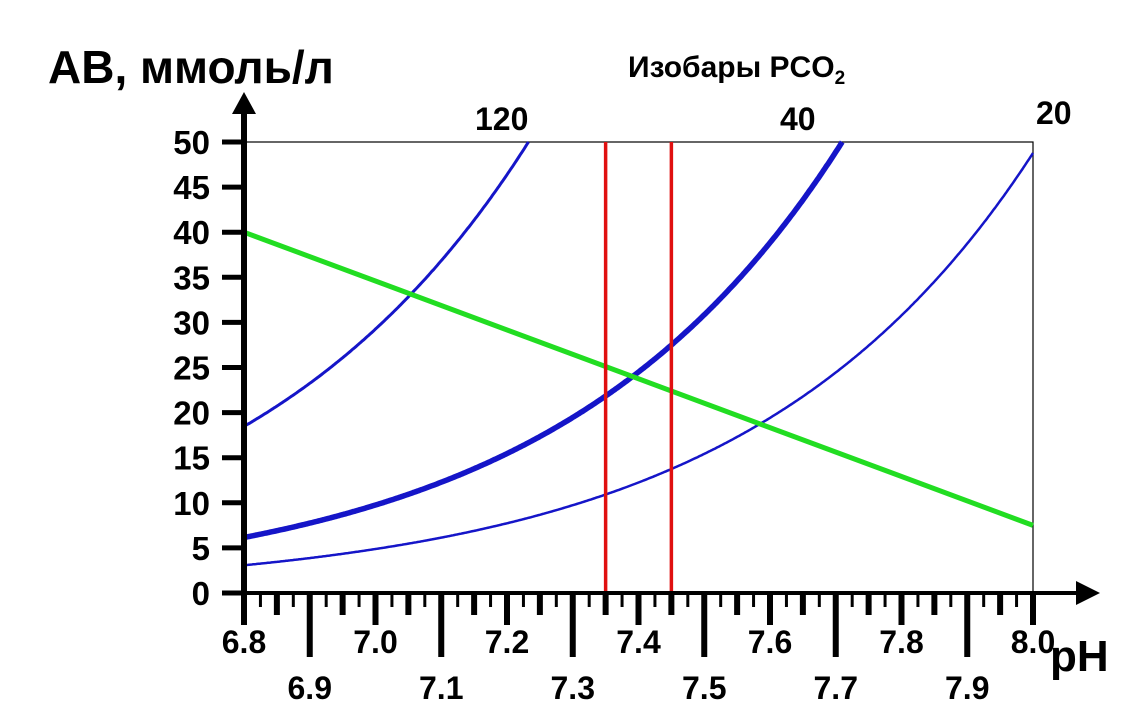 The image size is (1130, 718). What do you see at coordinates (1088, 593) in the screenshot?
I see `x-axis-arrow` at bounding box center [1088, 593].